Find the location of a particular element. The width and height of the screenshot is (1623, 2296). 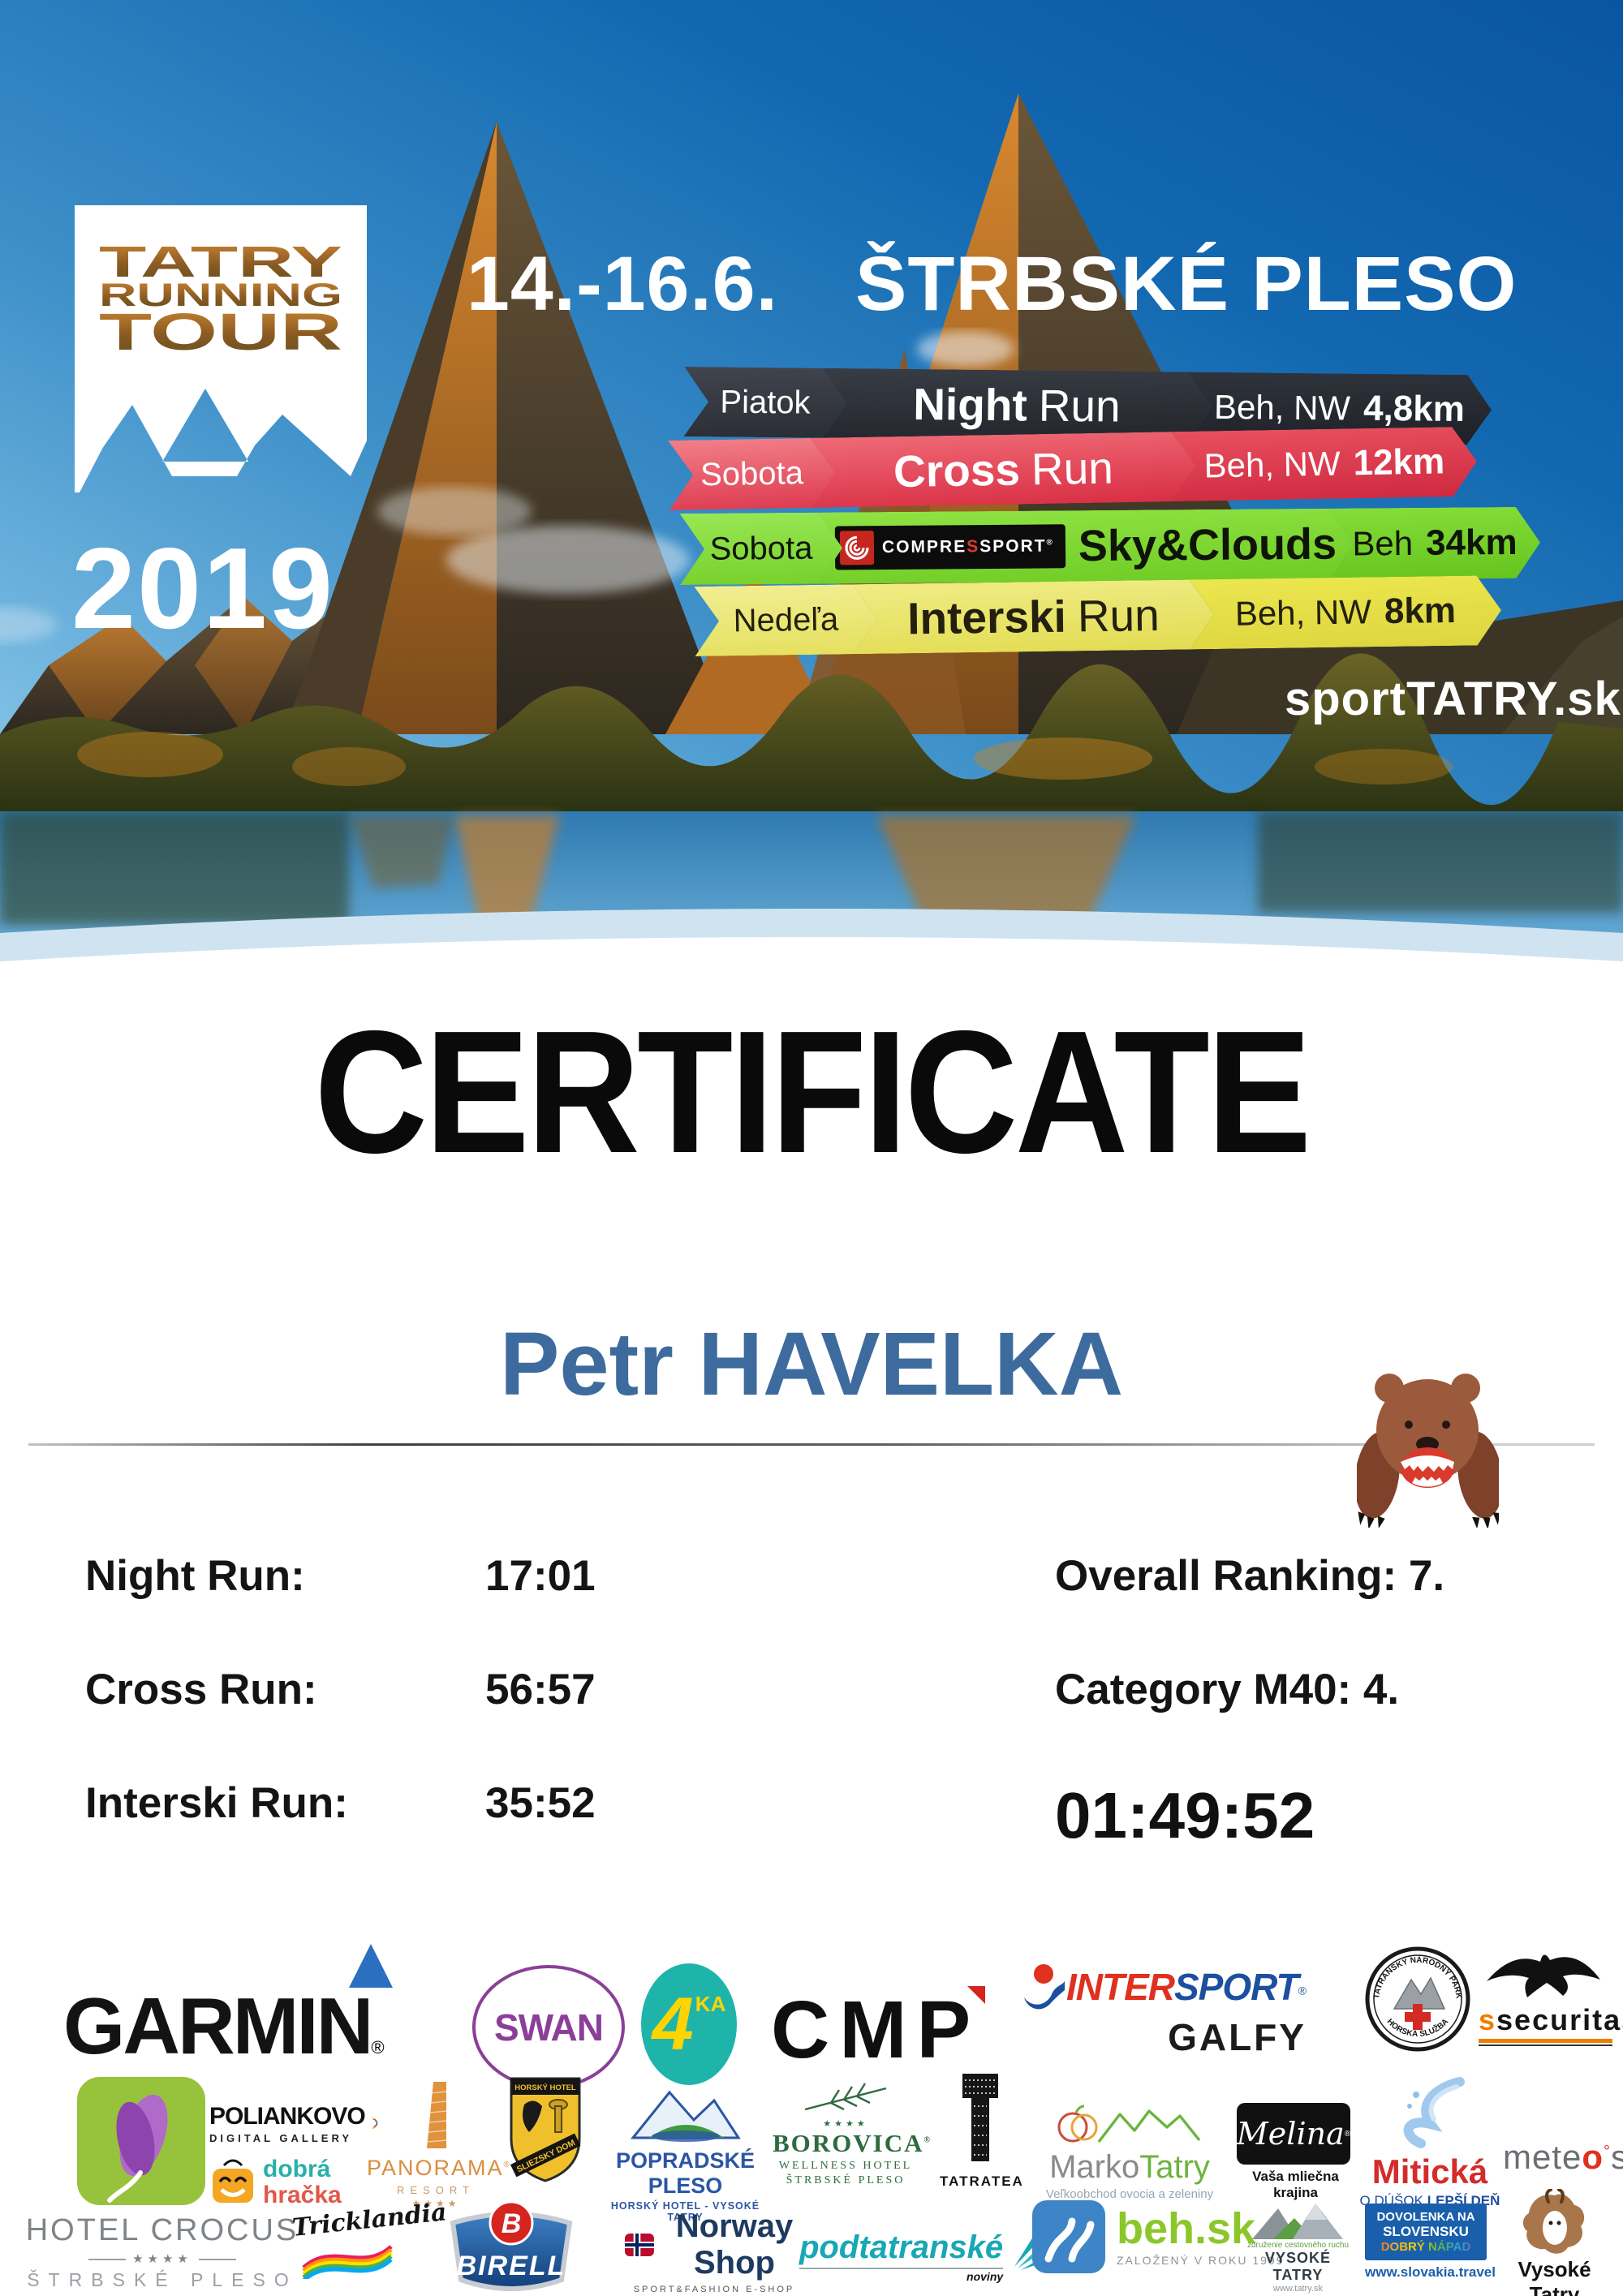

category-ranking: Category M40: 4. is located at coordinates (1227, 1689).